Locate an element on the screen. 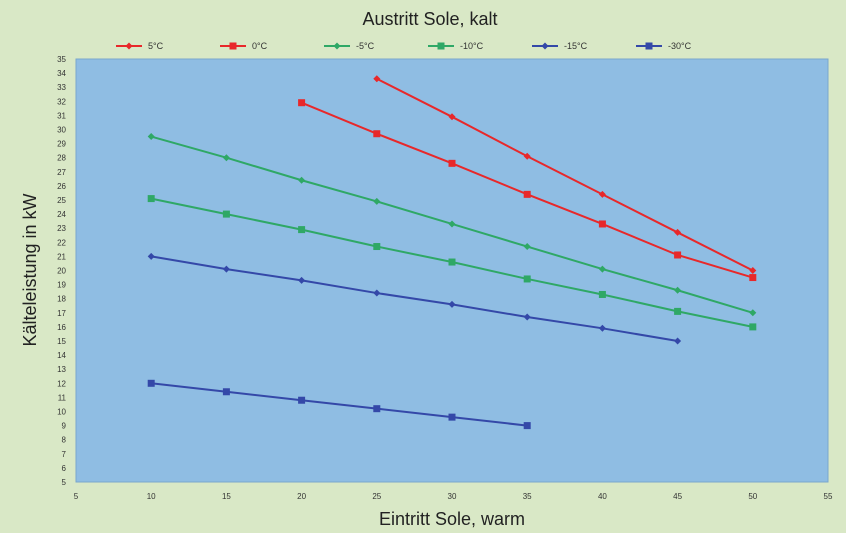 Image resolution: width=846 pixels, height=533 pixels. legend-label: -15°C is located at coordinates (576, 46).